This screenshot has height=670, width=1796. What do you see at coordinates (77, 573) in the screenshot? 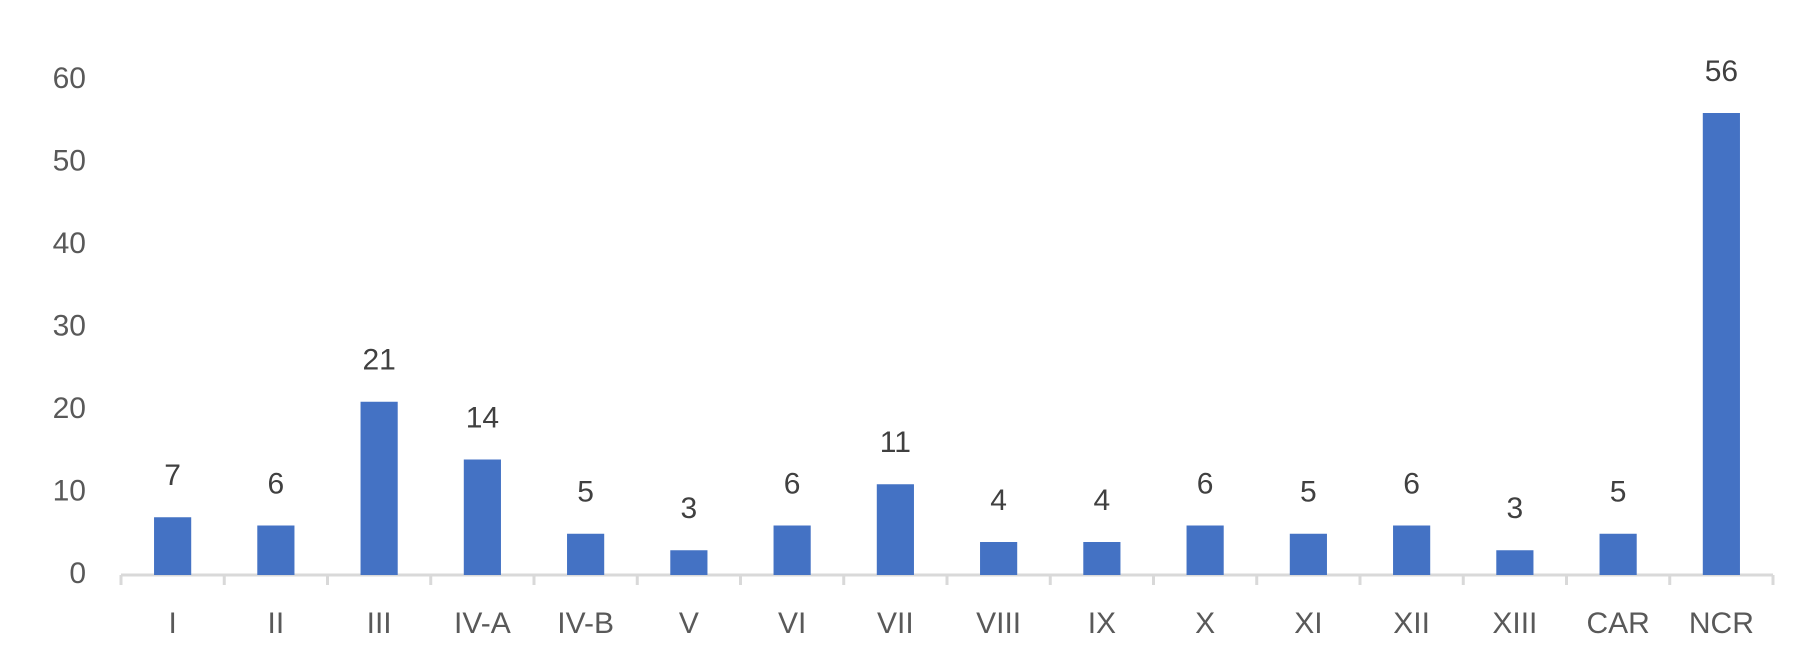
I see `y-tick-label: 0` at bounding box center [77, 573].